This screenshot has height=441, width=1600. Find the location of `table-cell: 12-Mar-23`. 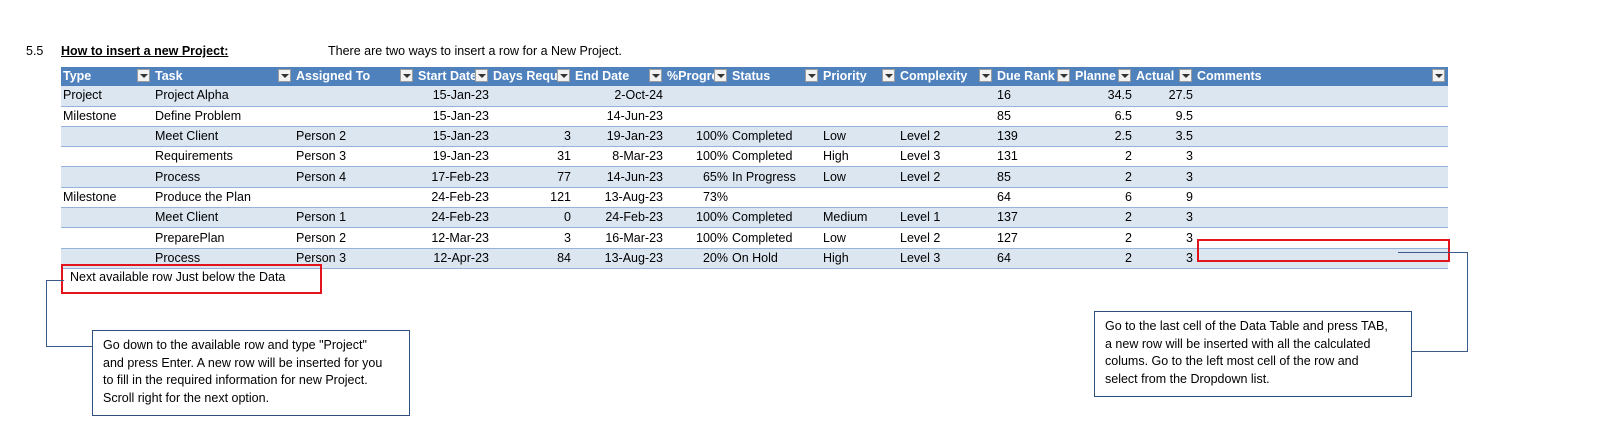

table-cell: 12-Mar-23 is located at coordinates (453, 238).